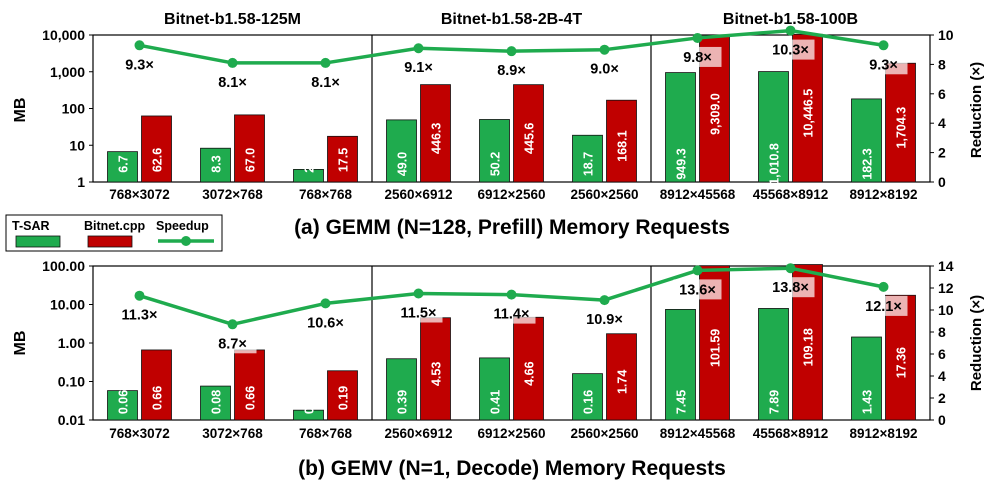  Describe the element at coordinates (605, 433) in the screenshot. I see `x-tick-label: 2560×2560` at that location.